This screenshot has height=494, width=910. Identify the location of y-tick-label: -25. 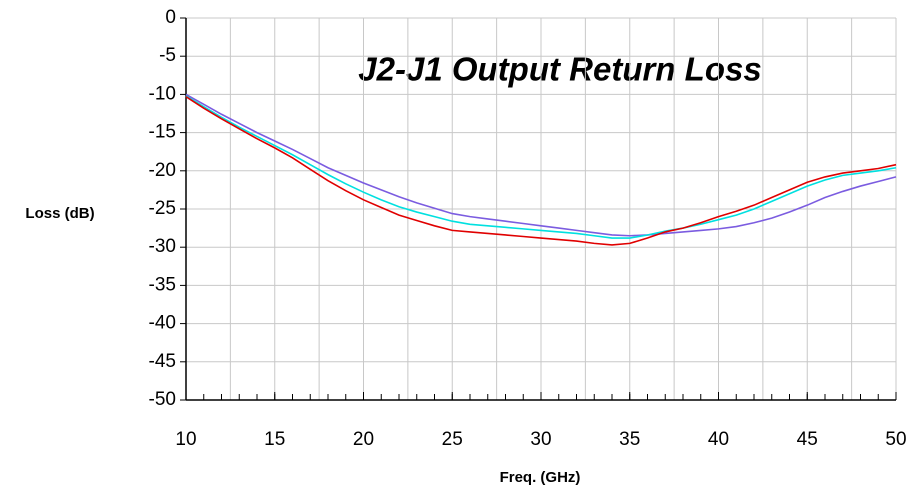
(162, 208).